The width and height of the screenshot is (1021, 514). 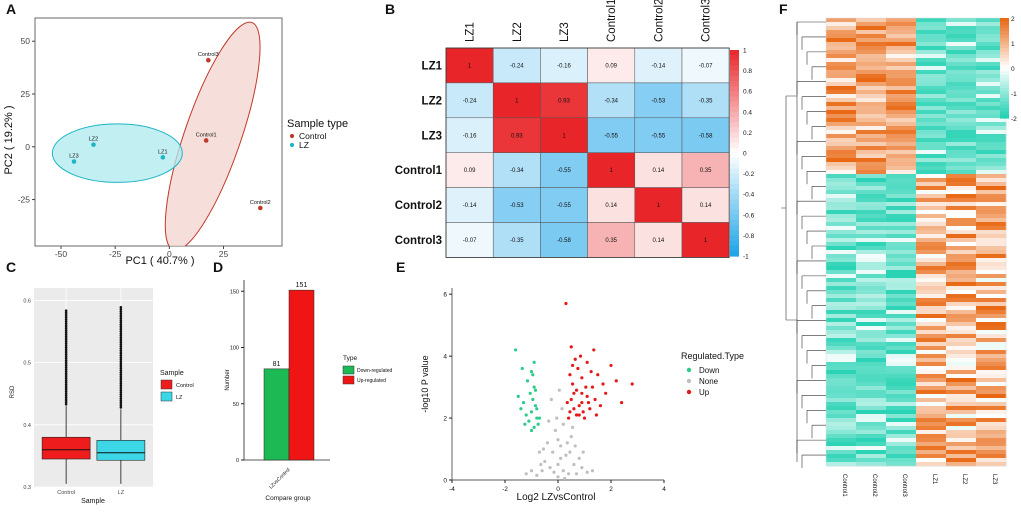 I want to click on pca-ytick-label: 25, so click(x=26, y=94).